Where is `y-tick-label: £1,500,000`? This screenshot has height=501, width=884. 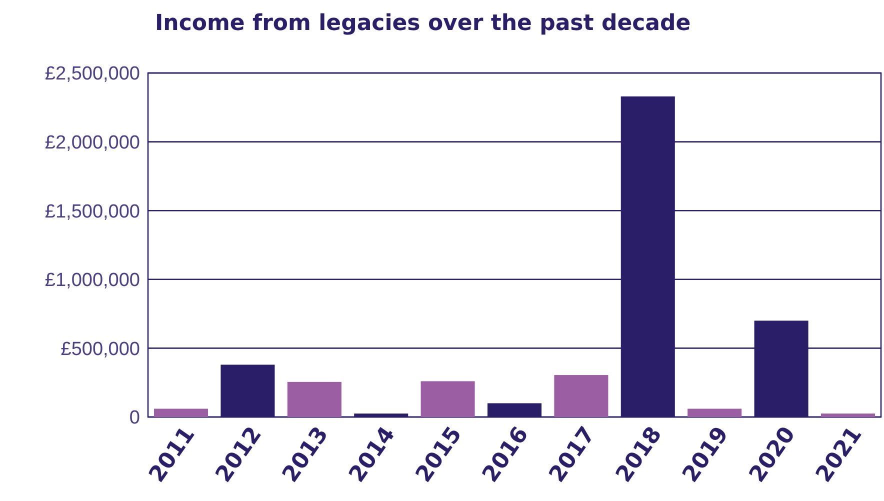
y-tick-label: £1,500,000 is located at coordinates (92, 211).